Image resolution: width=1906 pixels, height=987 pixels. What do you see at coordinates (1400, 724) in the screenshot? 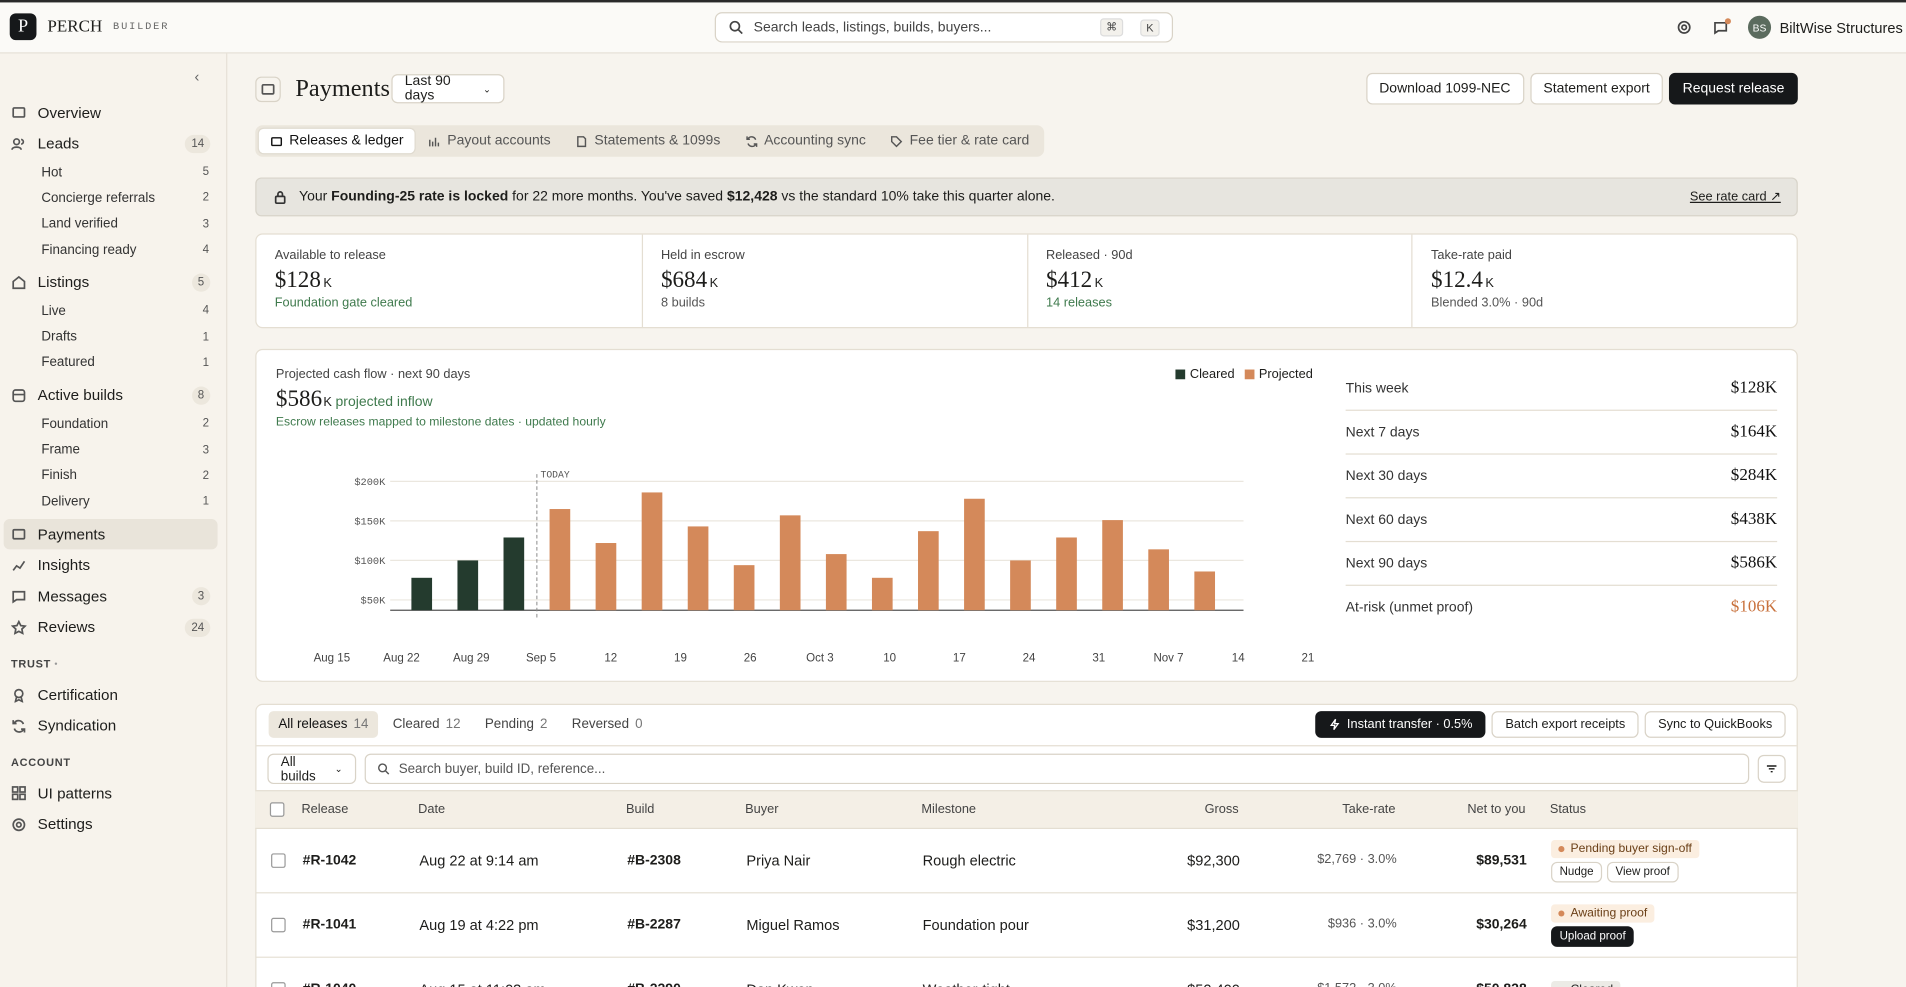
I see `release-button: Instant transfer · 0.5%` at bounding box center [1400, 724].